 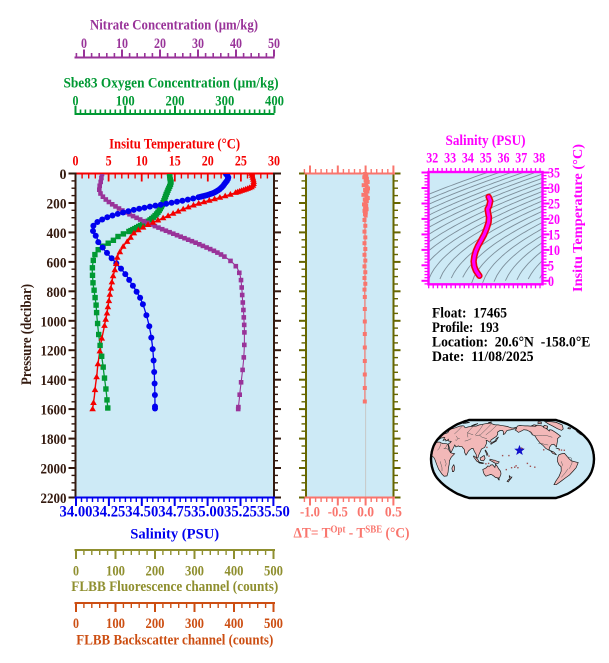 I want to click on svg-text:Sbe83 Oxygen Concentration (μm: Sbe83 Oxygen Concentration (μm/kg), so click(x=171, y=84).